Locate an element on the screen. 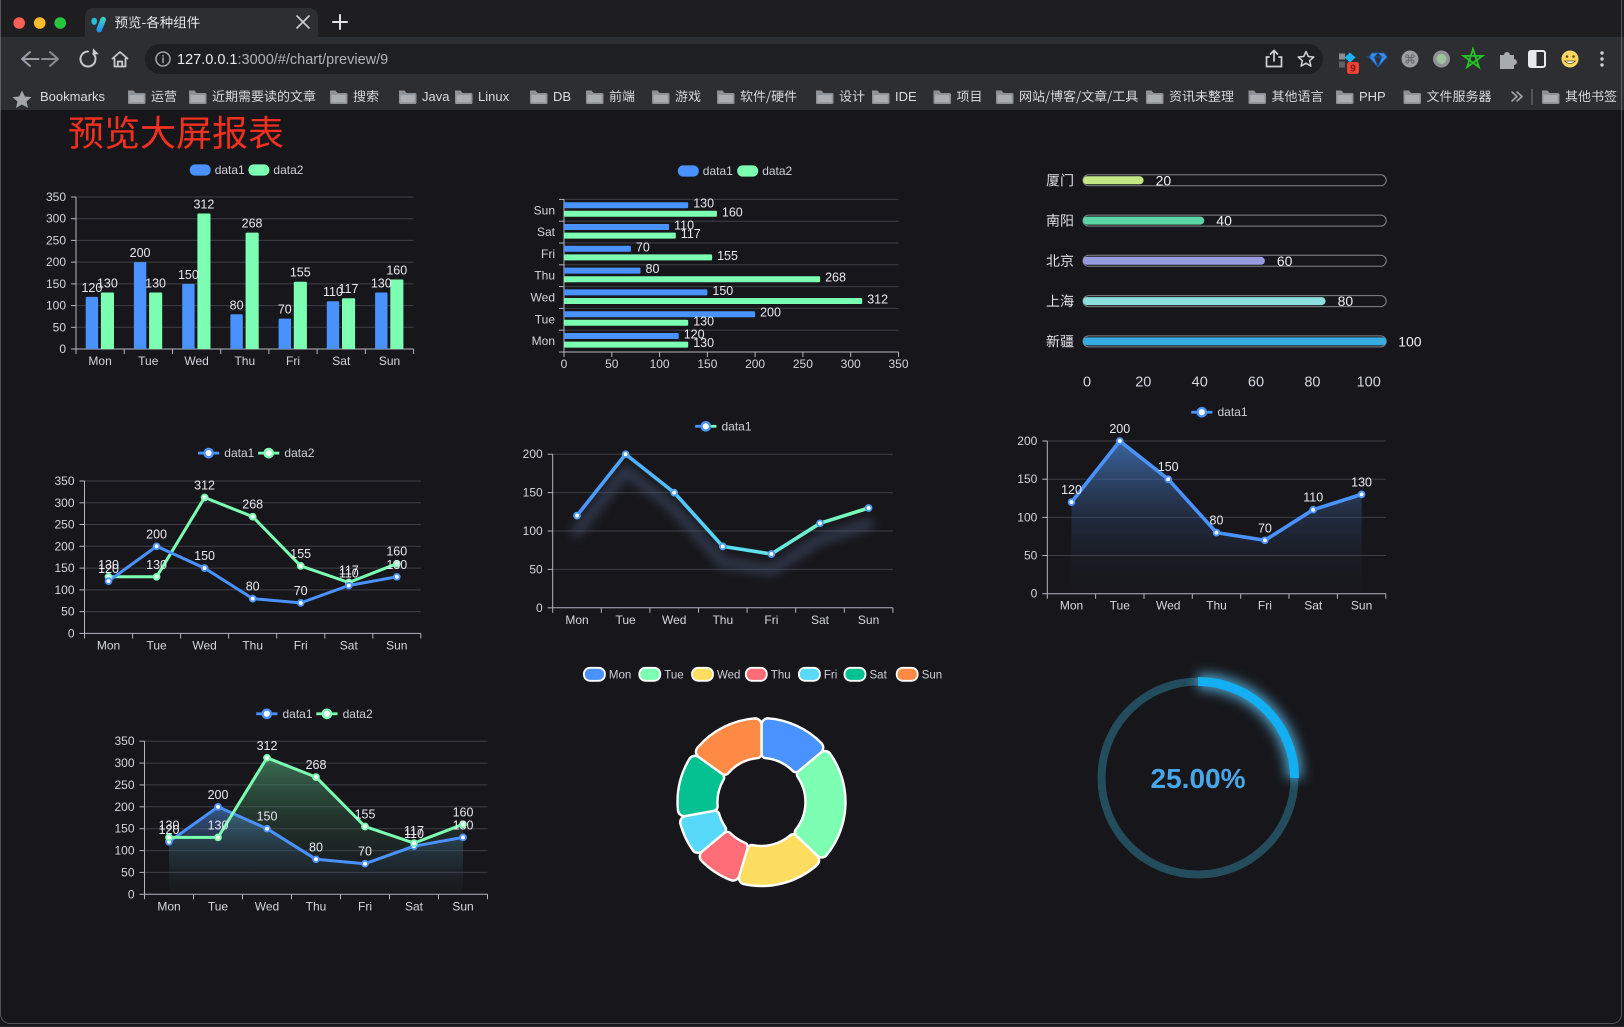  svg-text: Linux is located at coordinates (494, 96).